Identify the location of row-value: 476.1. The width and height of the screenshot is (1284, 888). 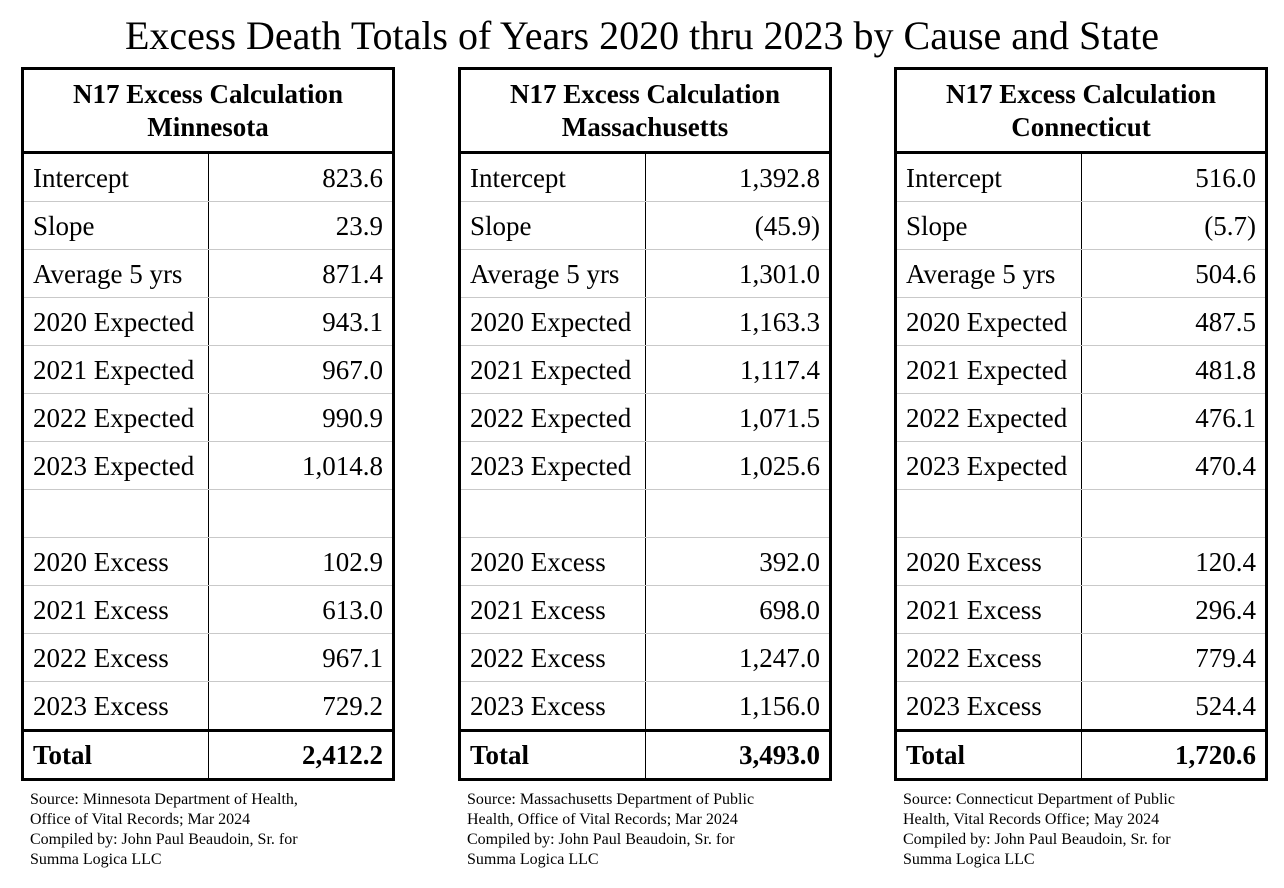
(1174, 417).